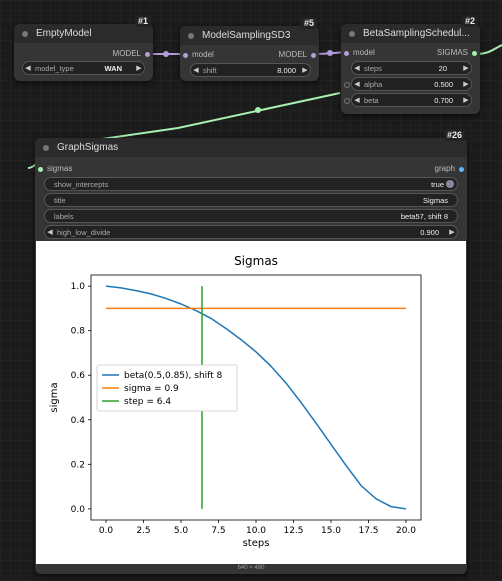 This screenshot has height=581, width=502. I want to click on shift-number-widget: ◀ shift 8.000 ▶, so click(250, 70).